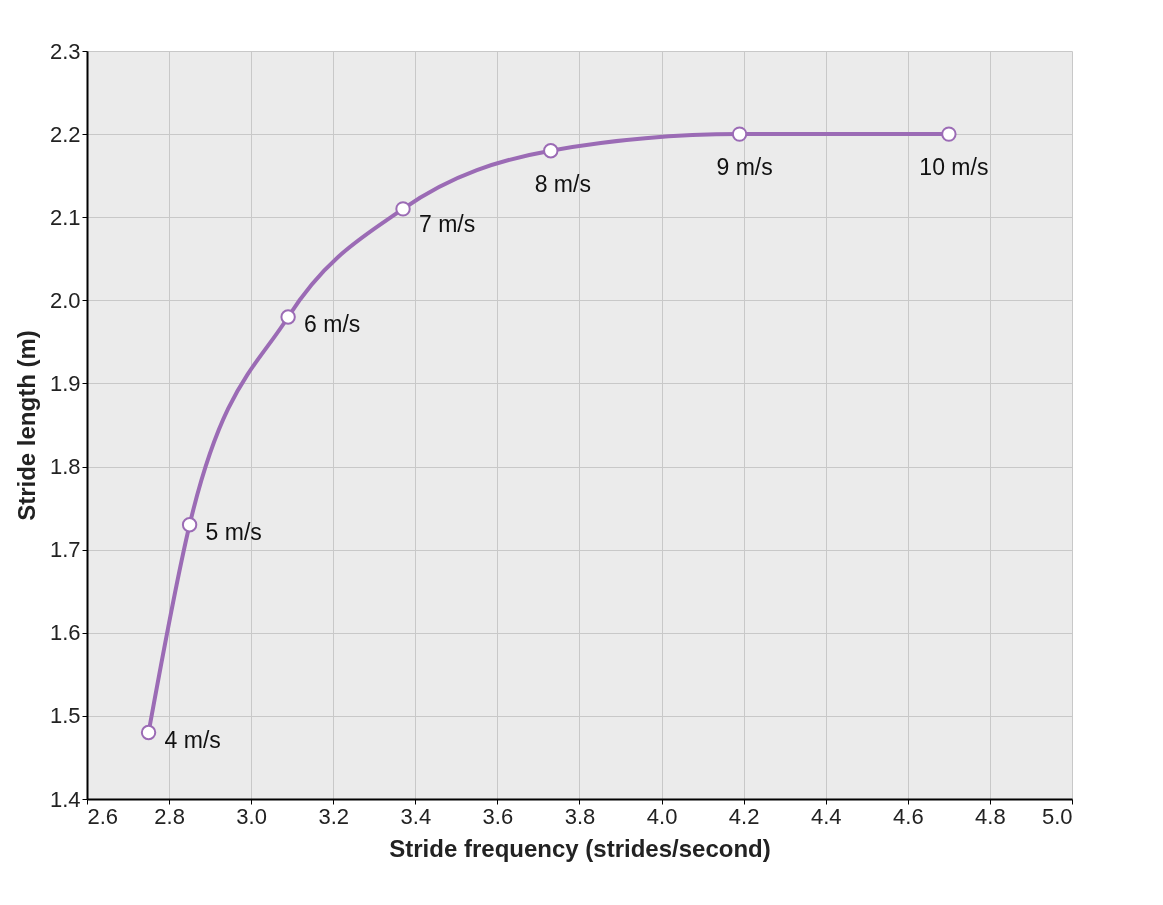  What do you see at coordinates (990, 816) in the screenshot?
I see `x-tick-label: 4.8` at bounding box center [990, 816].